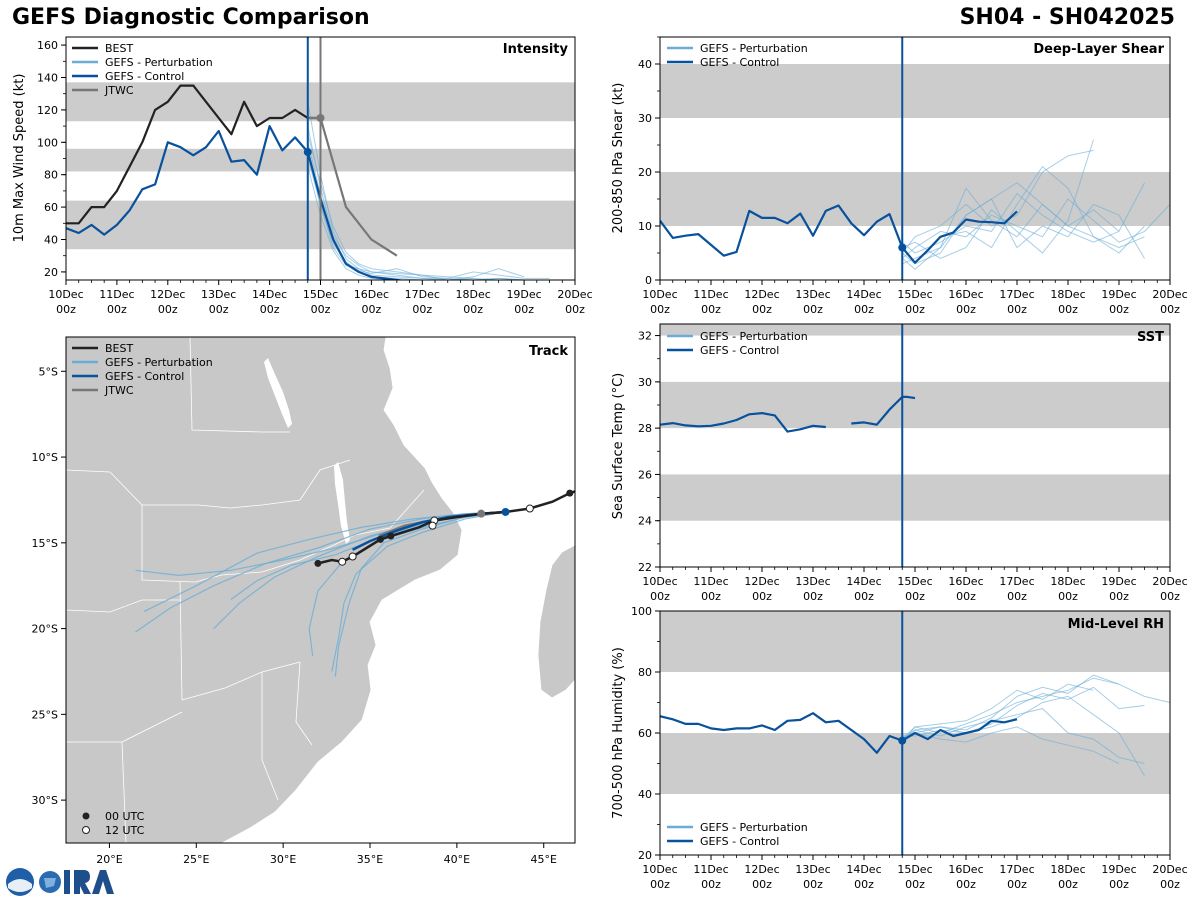 This screenshot has width=1200, height=900. Describe the element at coordinates (371, 294) in the screenshot. I see `intensity-xtick-day: 16Dec` at that location.